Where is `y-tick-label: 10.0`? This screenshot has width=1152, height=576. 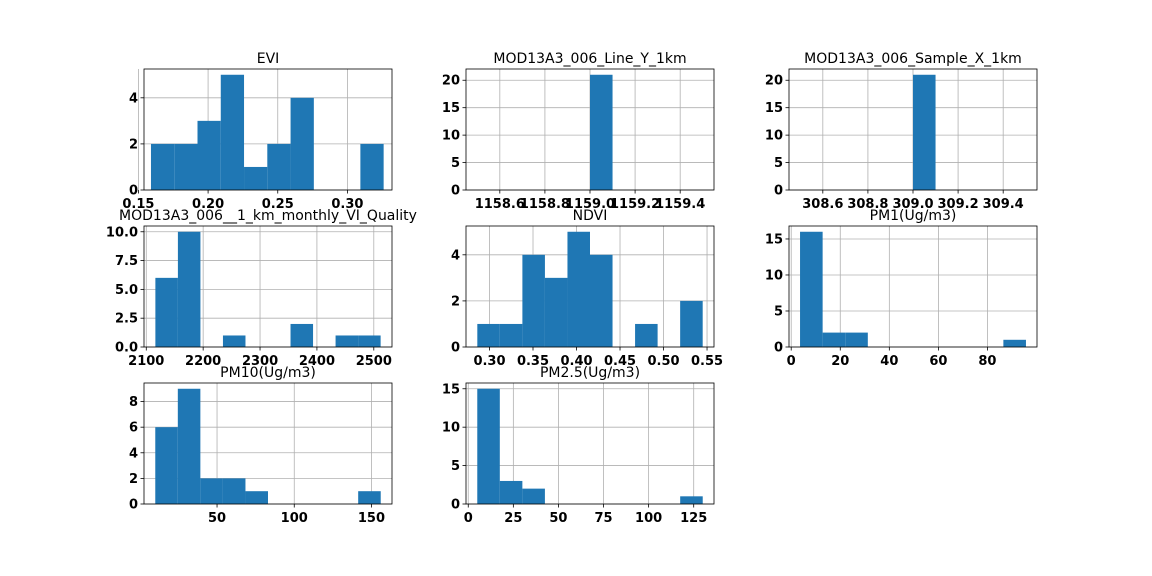
y-tick-label: 10.0 is located at coordinates (122, 232).